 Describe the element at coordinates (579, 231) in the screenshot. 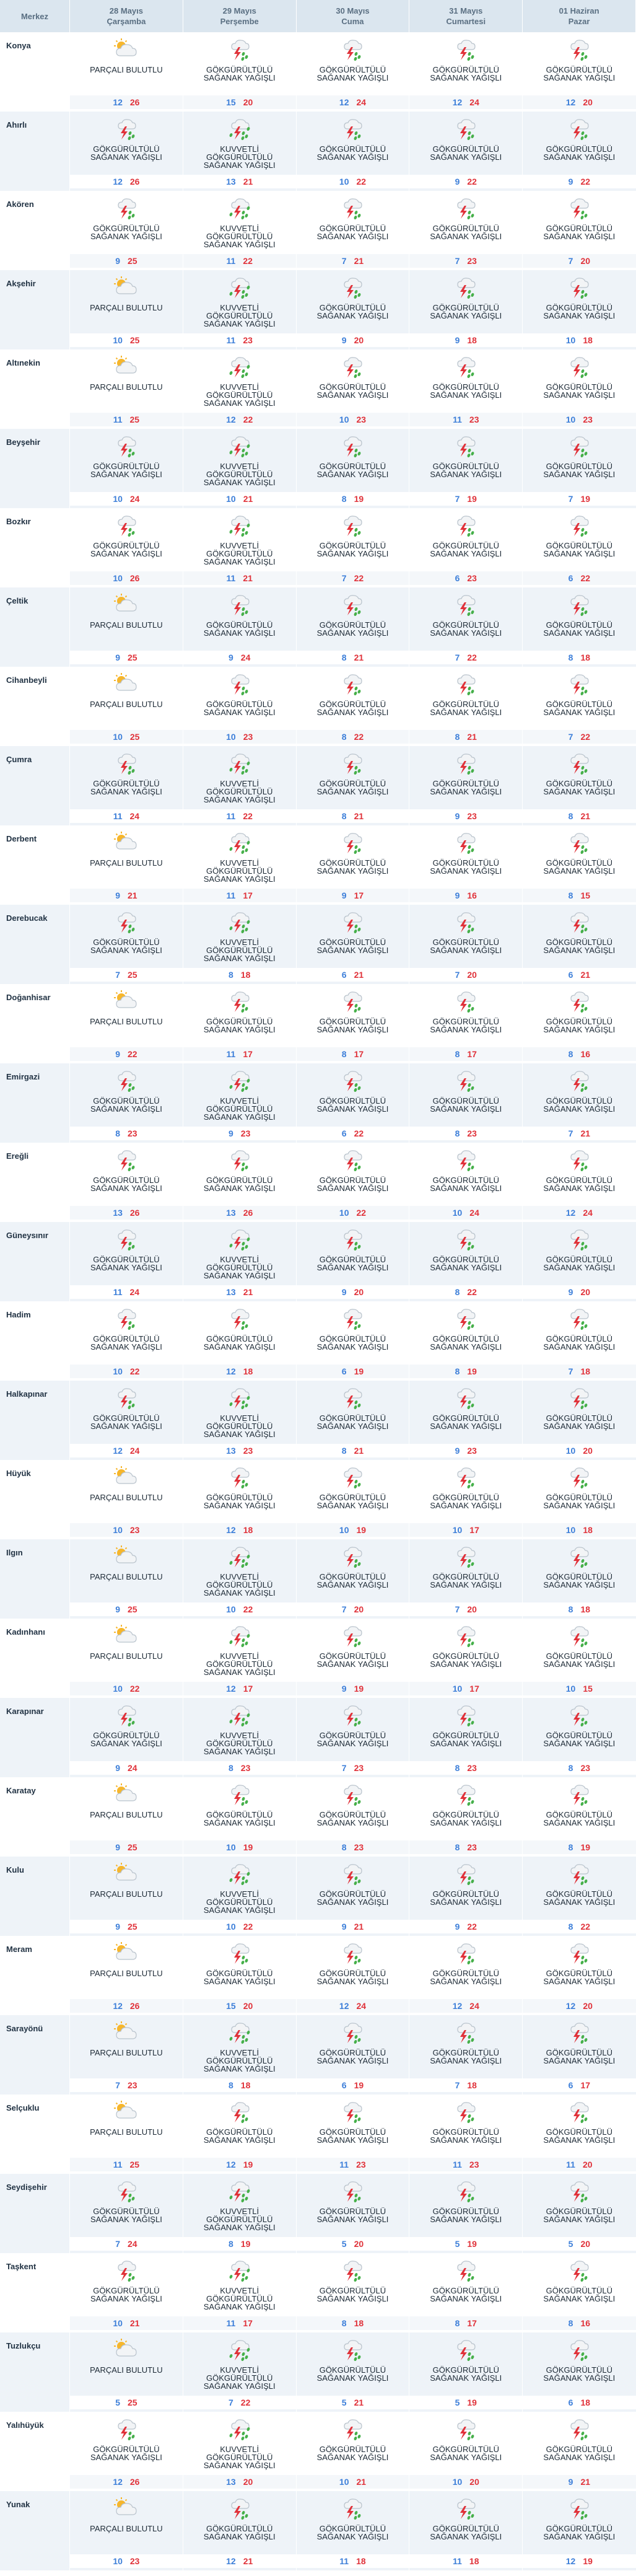

I see `forecast-cell: GÖKGÜRÜLTÜLÜ SAĞANAK YAĞIŞLI 7 20` at that location.